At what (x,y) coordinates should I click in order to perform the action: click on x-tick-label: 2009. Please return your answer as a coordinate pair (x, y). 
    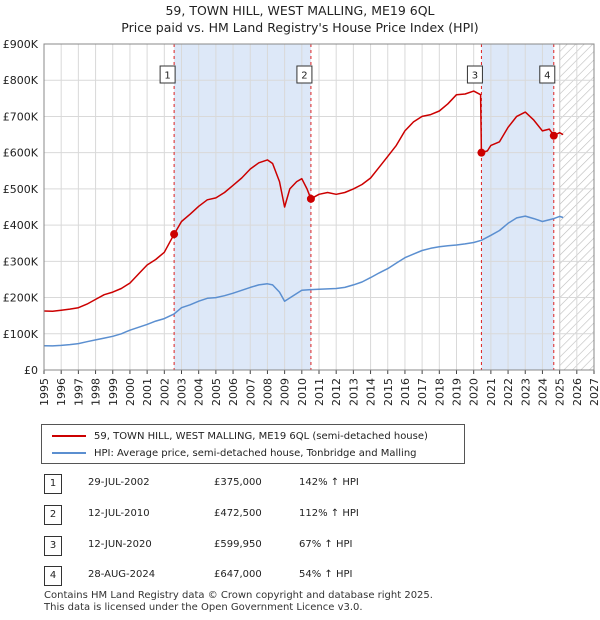
    Looking at the image, I should click on (285, 392).